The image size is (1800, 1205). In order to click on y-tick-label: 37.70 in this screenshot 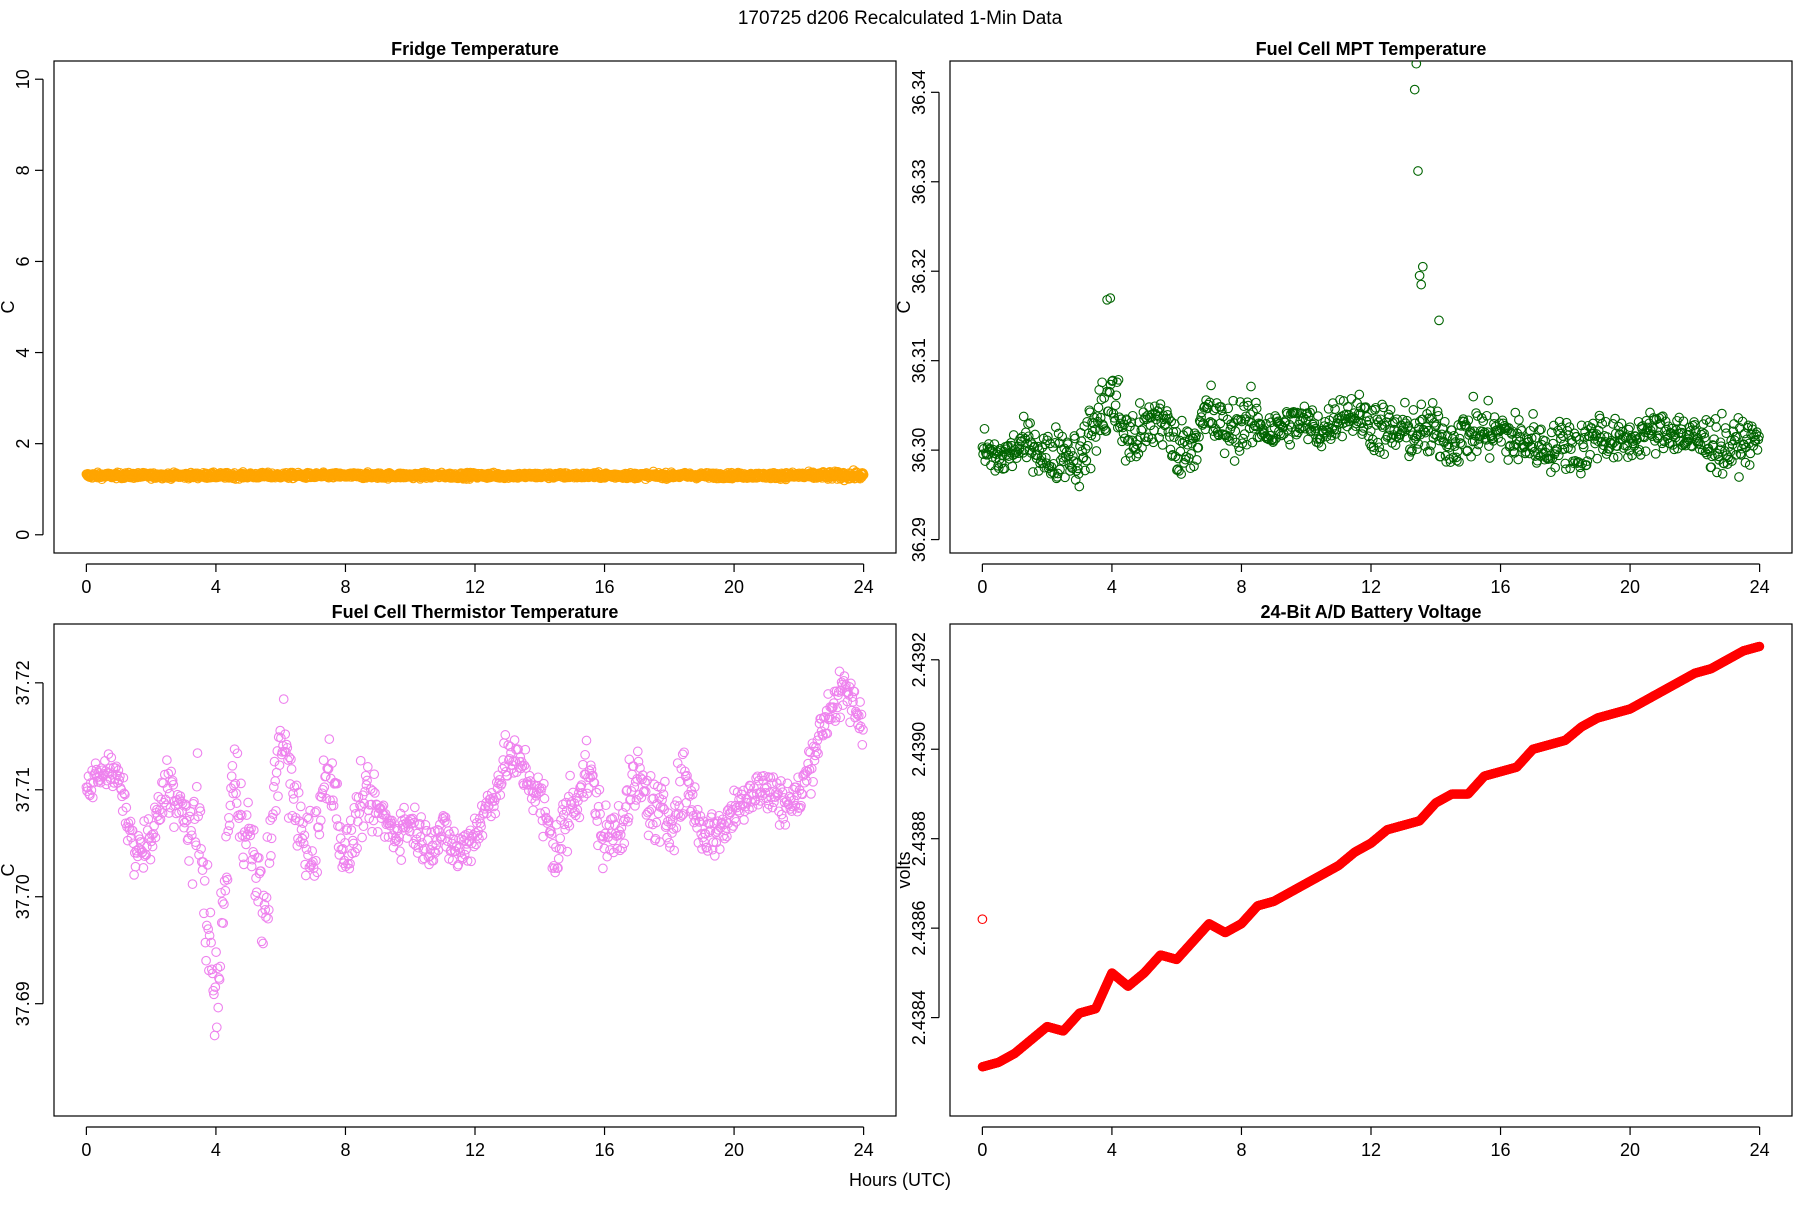, I will do `click(23, 896)`.